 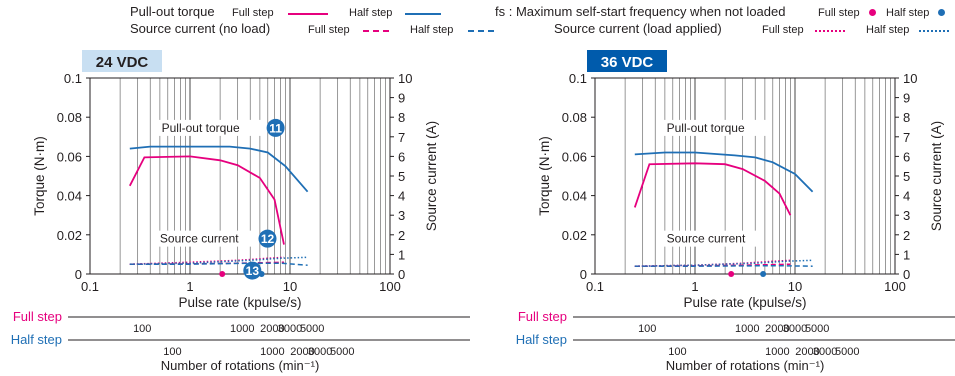 What do you see at coordinates (839, 13) in the screenshot?
I see `legend-fs-full-label: Full step` at bounding box center [839, 13].